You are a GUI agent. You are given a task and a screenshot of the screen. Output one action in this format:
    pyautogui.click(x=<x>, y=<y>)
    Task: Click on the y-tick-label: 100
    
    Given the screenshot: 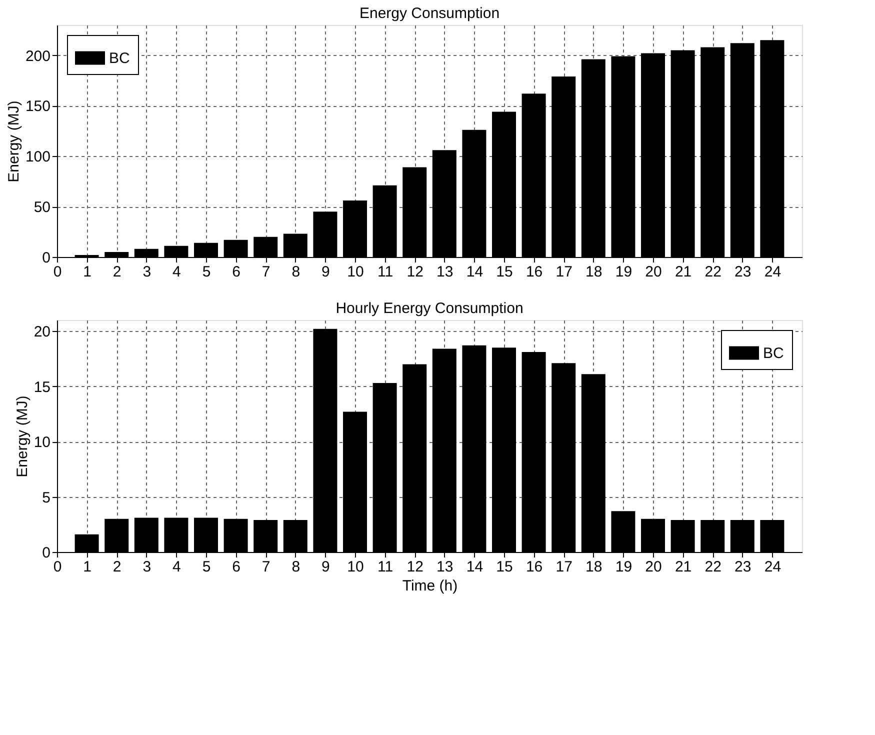 What is the action you would take?
    pyautogui.click(x=37, y=157)
    